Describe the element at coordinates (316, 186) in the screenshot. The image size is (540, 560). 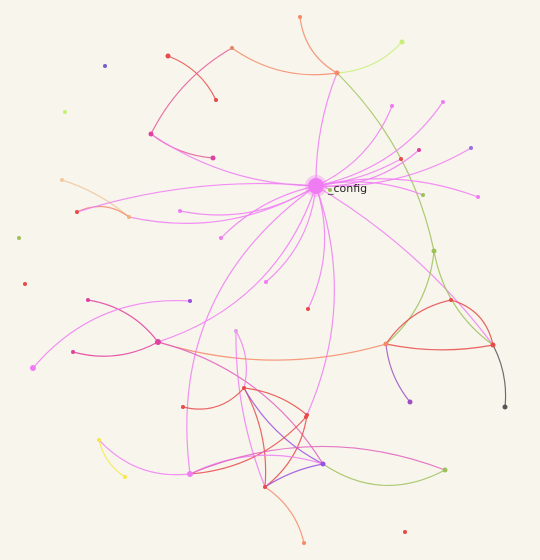
I see `config-node` at that location.